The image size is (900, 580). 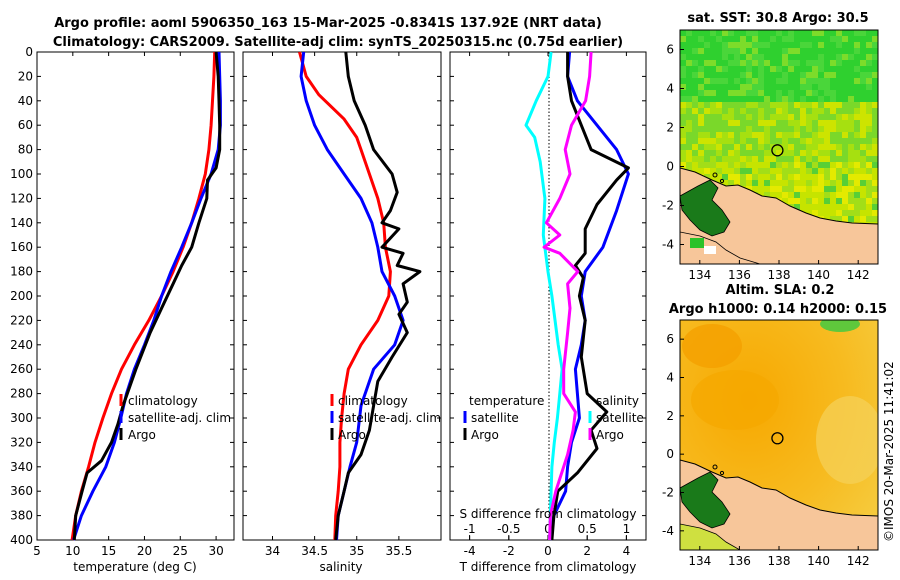 I want to click on land-new-guinea, so click(x=779, y=215).